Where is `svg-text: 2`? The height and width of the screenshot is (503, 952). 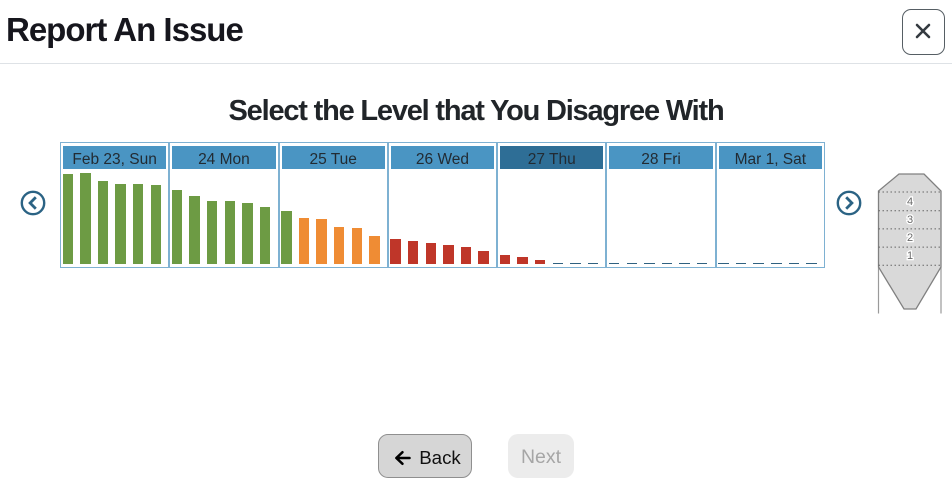
svg-text: 2 is located at coordinates (910, 238).